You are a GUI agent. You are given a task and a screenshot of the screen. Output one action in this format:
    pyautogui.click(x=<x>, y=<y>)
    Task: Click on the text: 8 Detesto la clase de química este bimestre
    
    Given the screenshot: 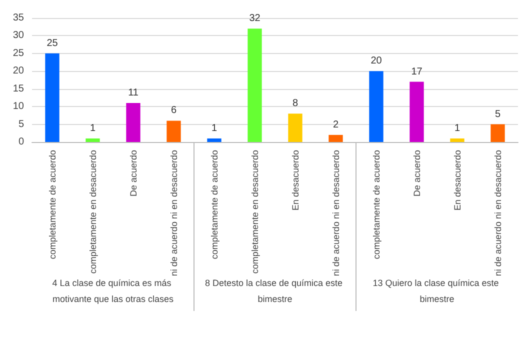 What is the action you would take?
    pyautogui.click(x=275, y=291)
    